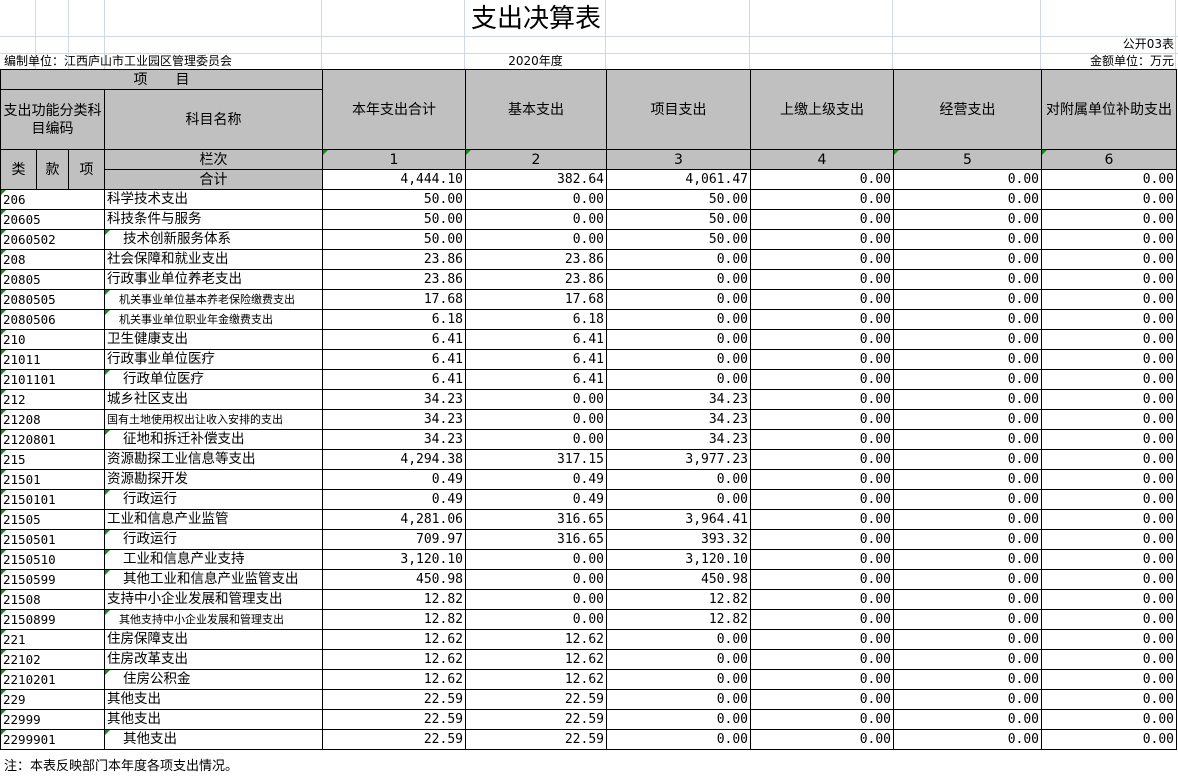 This screenshot has height=780, width=1178. I want to click on total-value-1: 4,444.10, so click(394, 179).